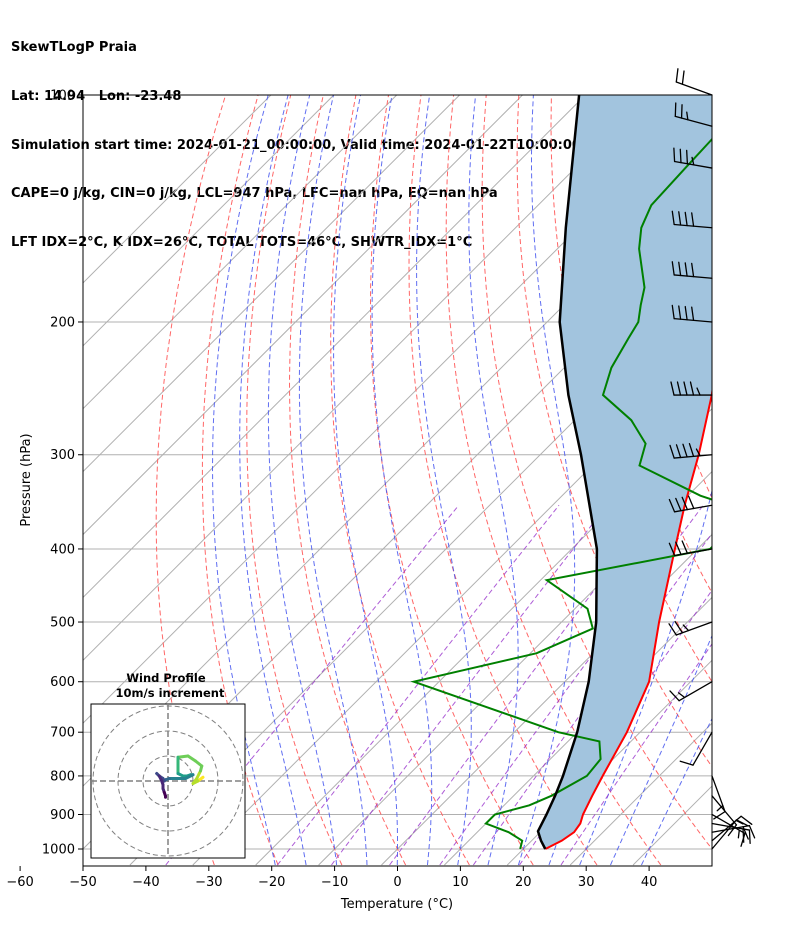 This screenshot has width=794, height=937. Describe the element at coordinates (397, 882) in the screenshot. I see `x-tick-label: 0` at that location.